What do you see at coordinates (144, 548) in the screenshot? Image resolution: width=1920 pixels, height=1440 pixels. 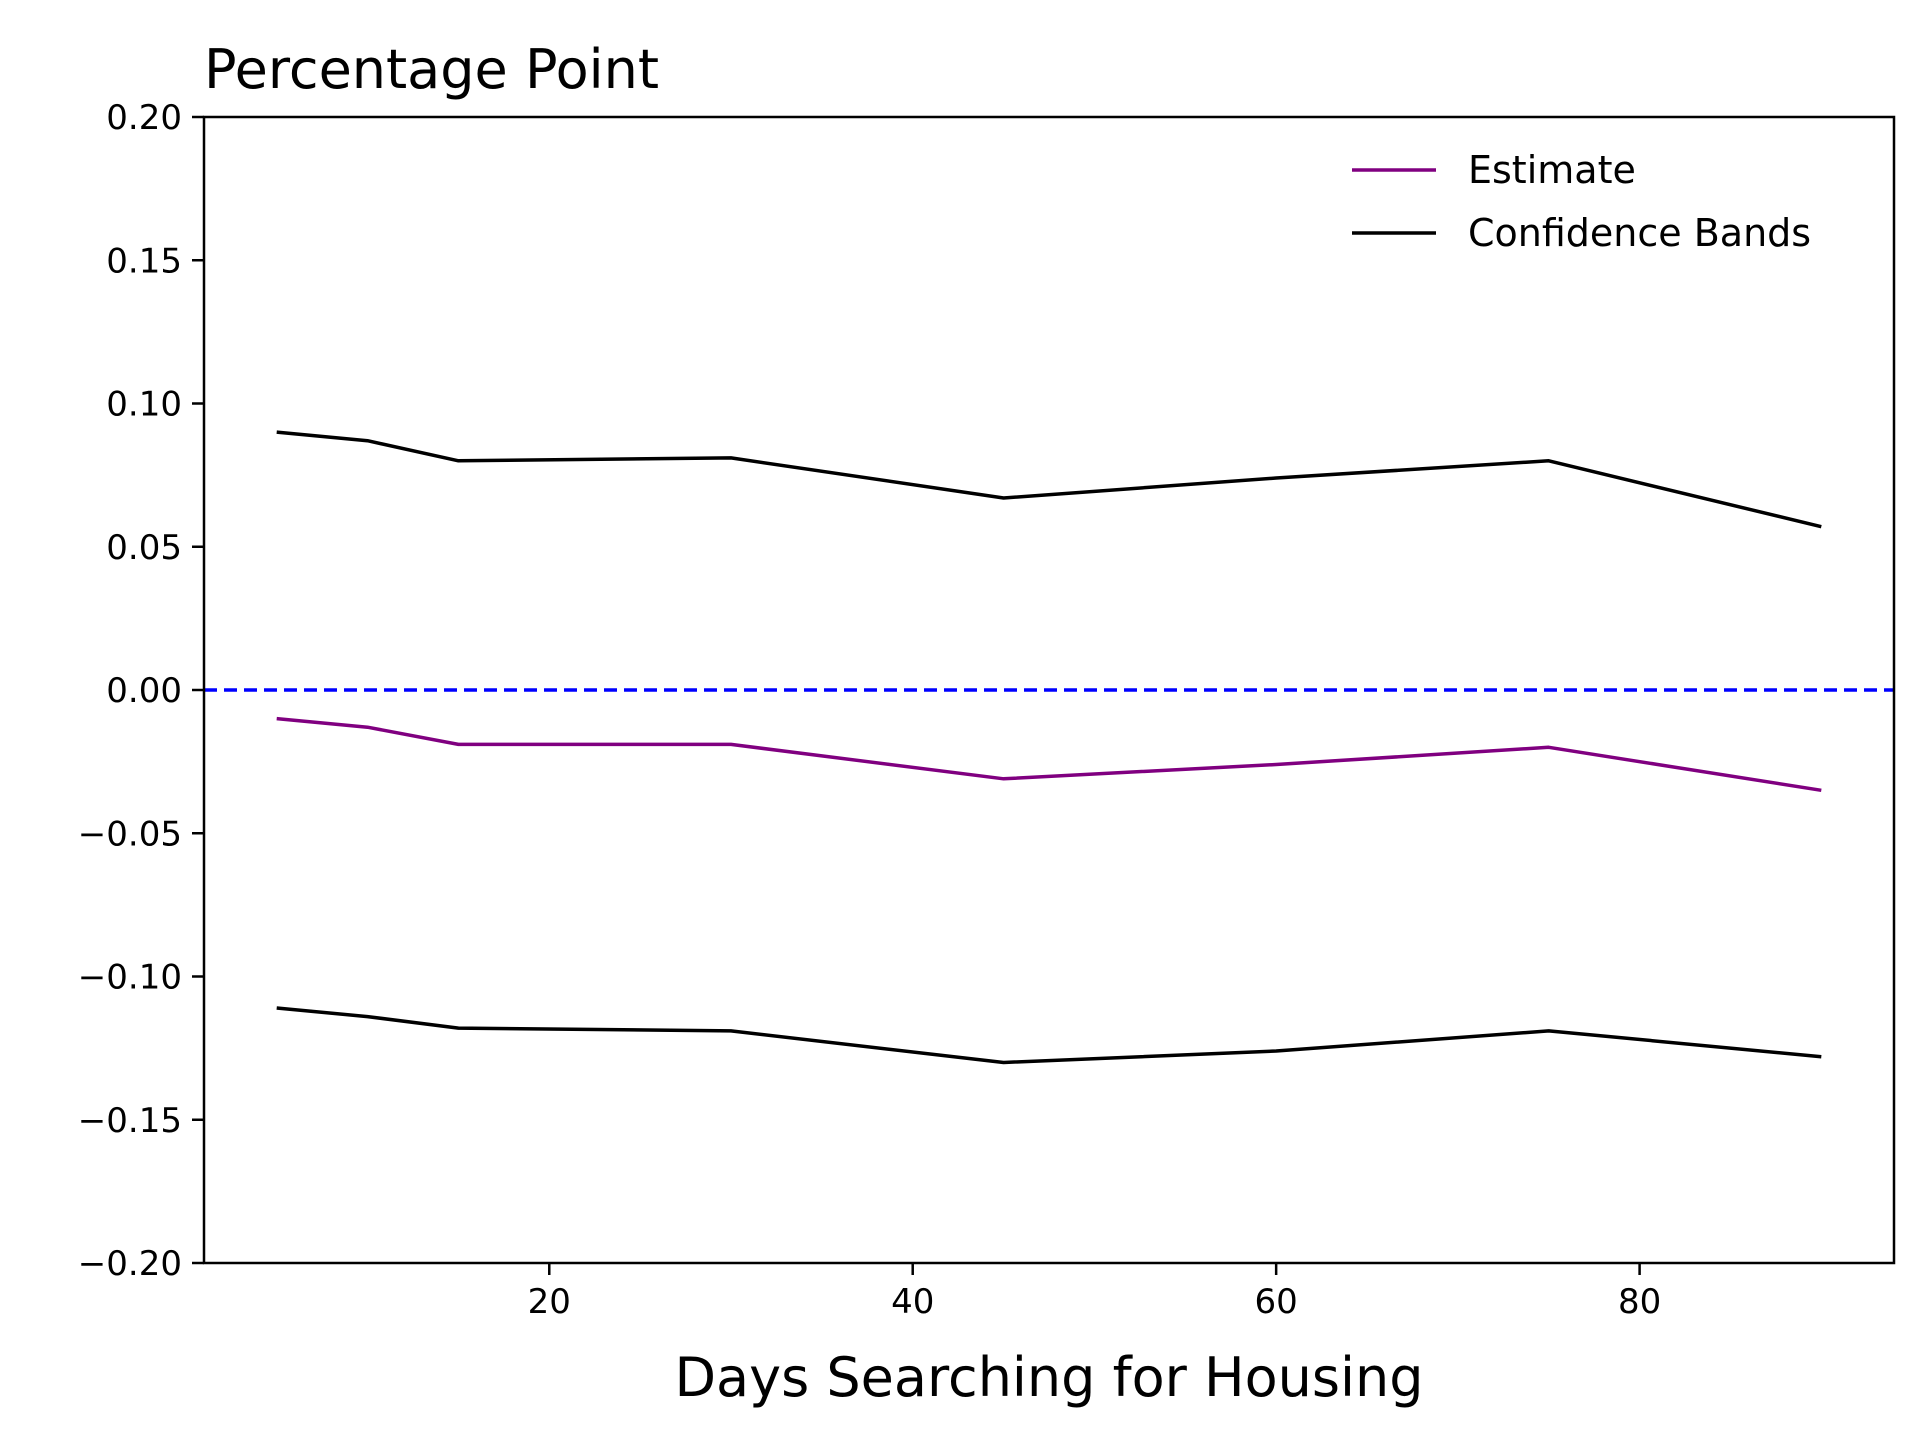 I see `y-tick-label: 0.05` at bounding box center [144, 548].